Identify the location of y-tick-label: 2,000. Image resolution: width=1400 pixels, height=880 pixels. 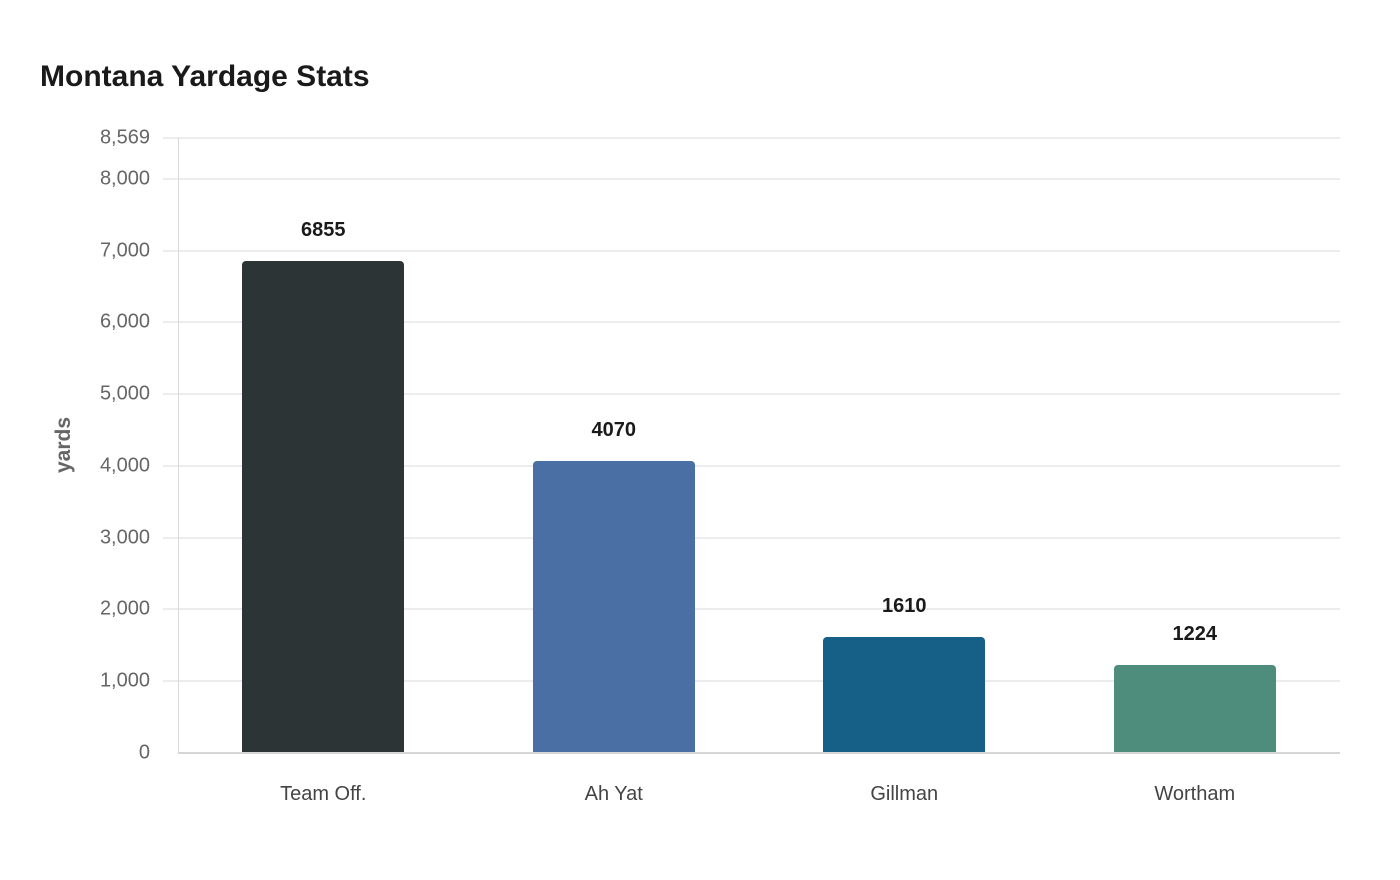
(124, 608).